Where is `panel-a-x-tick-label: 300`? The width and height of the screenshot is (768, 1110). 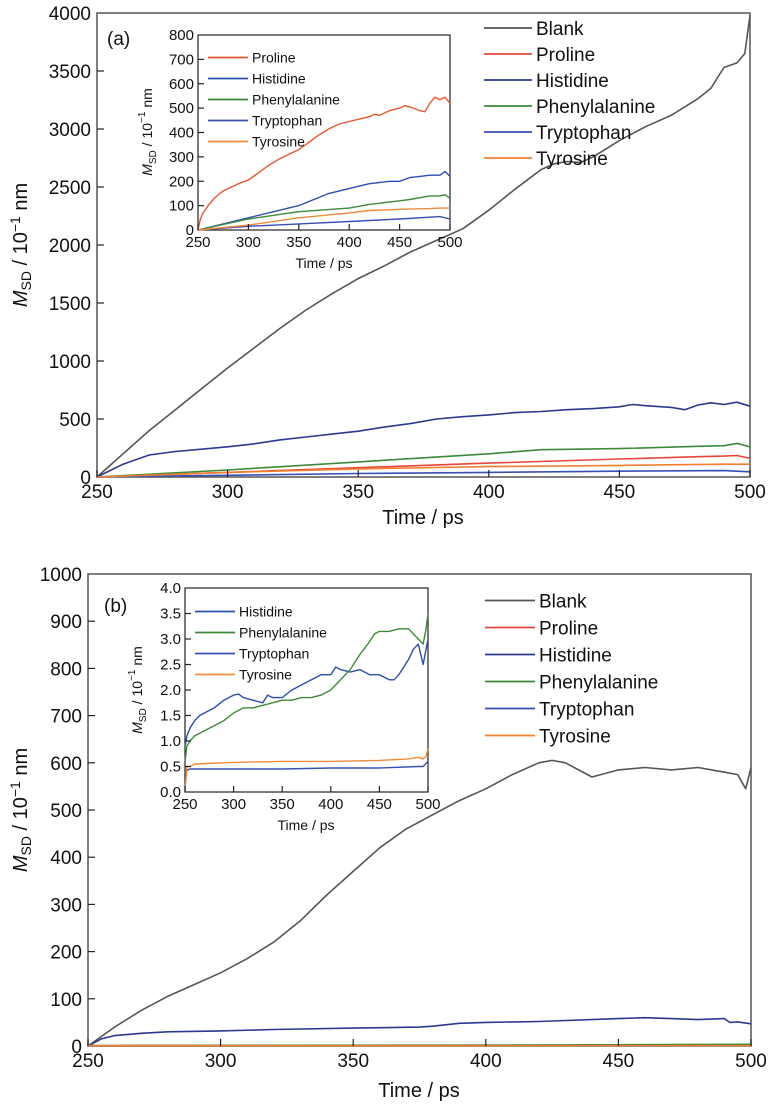 panel-a-x-tick-label: 300 is located at coordinates (228, 492).